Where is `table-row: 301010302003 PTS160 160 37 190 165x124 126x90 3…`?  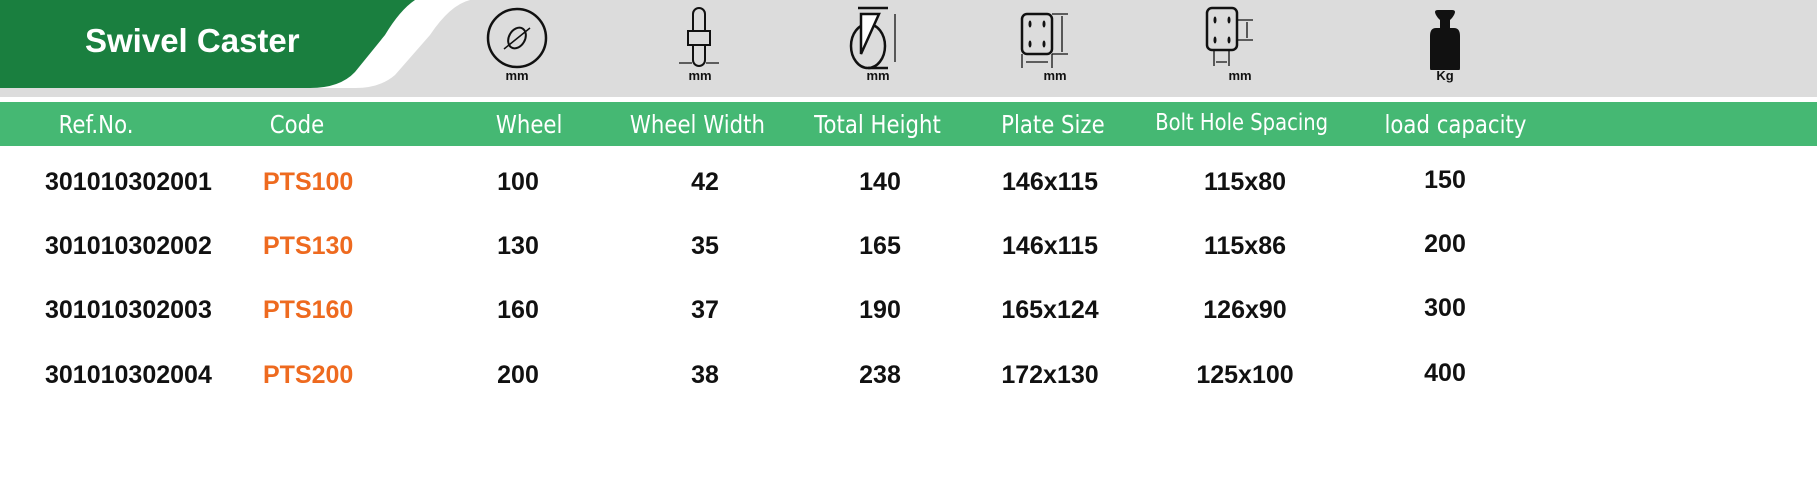
table-row: 301010302003 PTS160 160 37 190 165x124 126x90 3… is located at coordinates (908, 315).